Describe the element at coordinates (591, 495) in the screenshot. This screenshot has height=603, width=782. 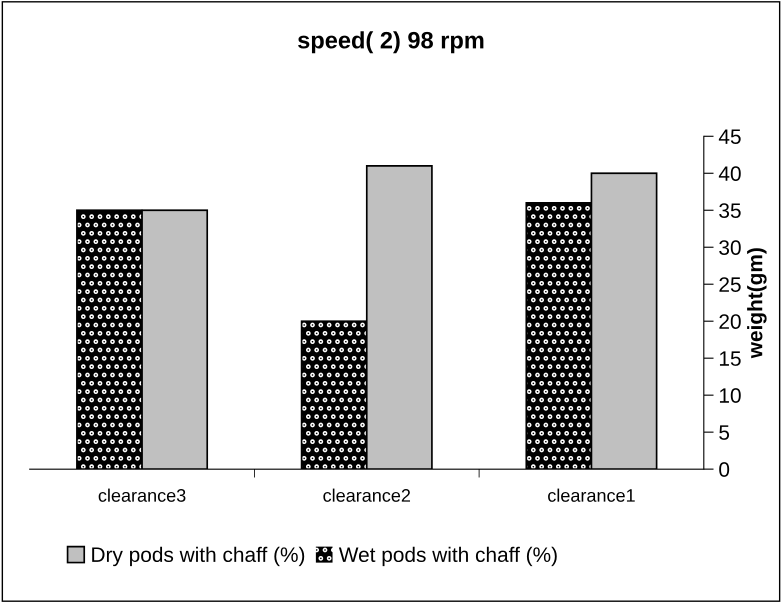
I see `x-tick-label: clearance1` at that location.